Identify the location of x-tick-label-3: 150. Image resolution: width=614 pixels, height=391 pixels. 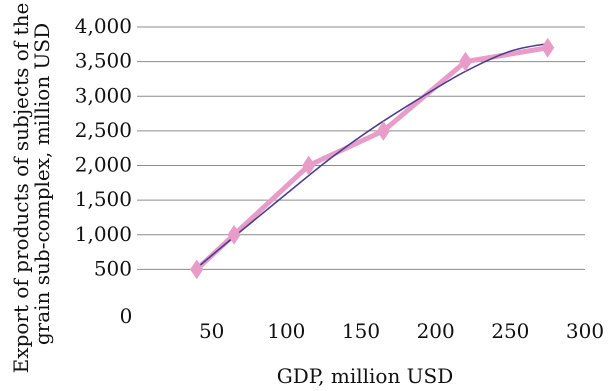
(361, 331).